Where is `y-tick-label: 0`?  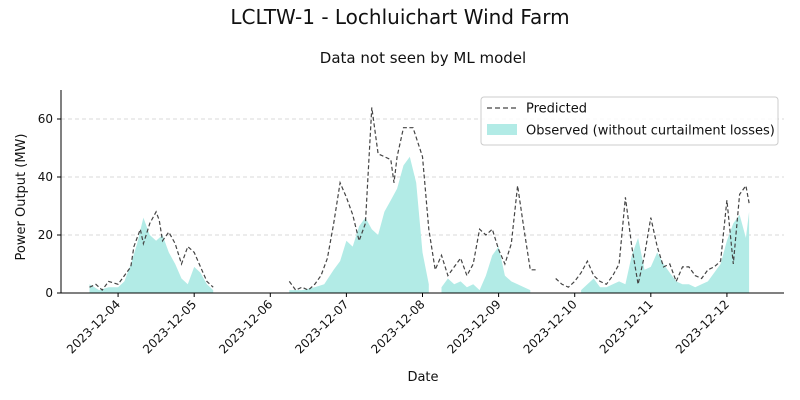
y-tick-label: 0 is located at coordinates (49, 293).